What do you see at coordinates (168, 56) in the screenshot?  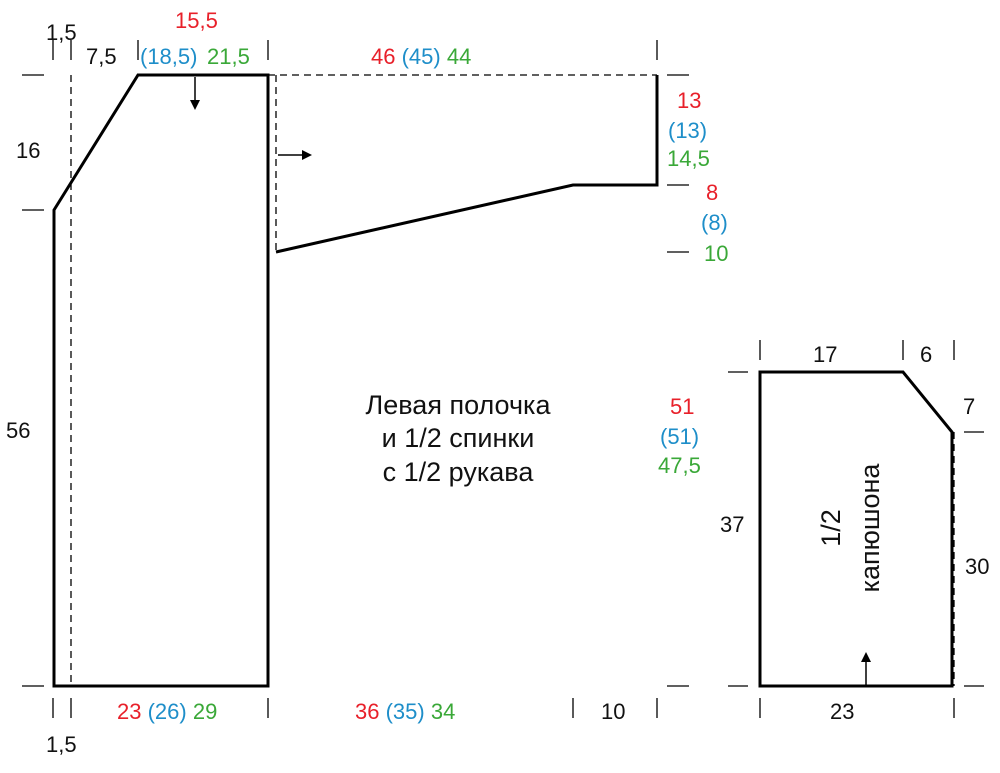 I see `neck-width-size2-label: (18,5)` at bounding box center [168, 56].